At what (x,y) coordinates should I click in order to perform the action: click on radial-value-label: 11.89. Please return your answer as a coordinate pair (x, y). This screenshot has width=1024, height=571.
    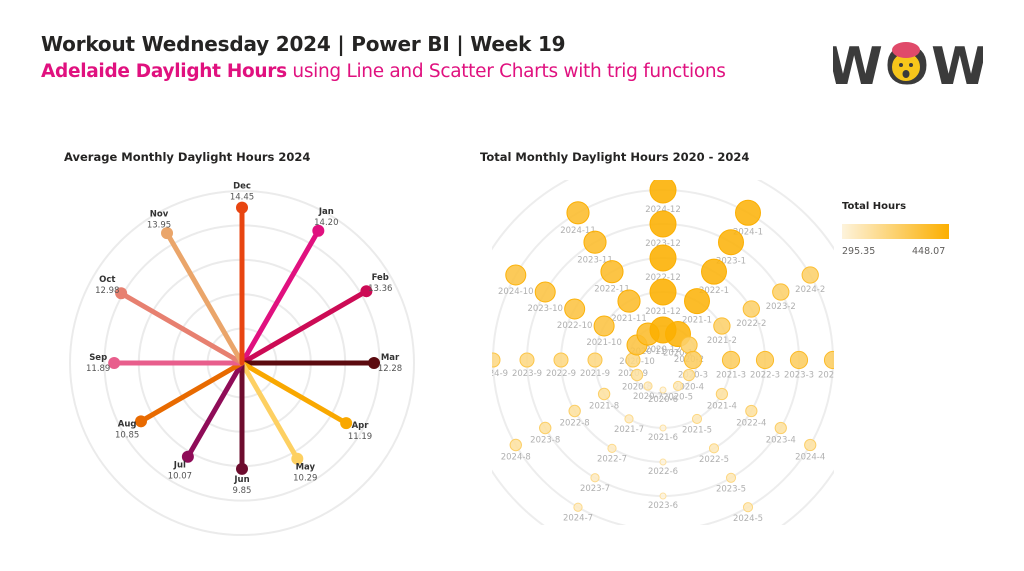
    Looking at the image, I should click on (98, 369).